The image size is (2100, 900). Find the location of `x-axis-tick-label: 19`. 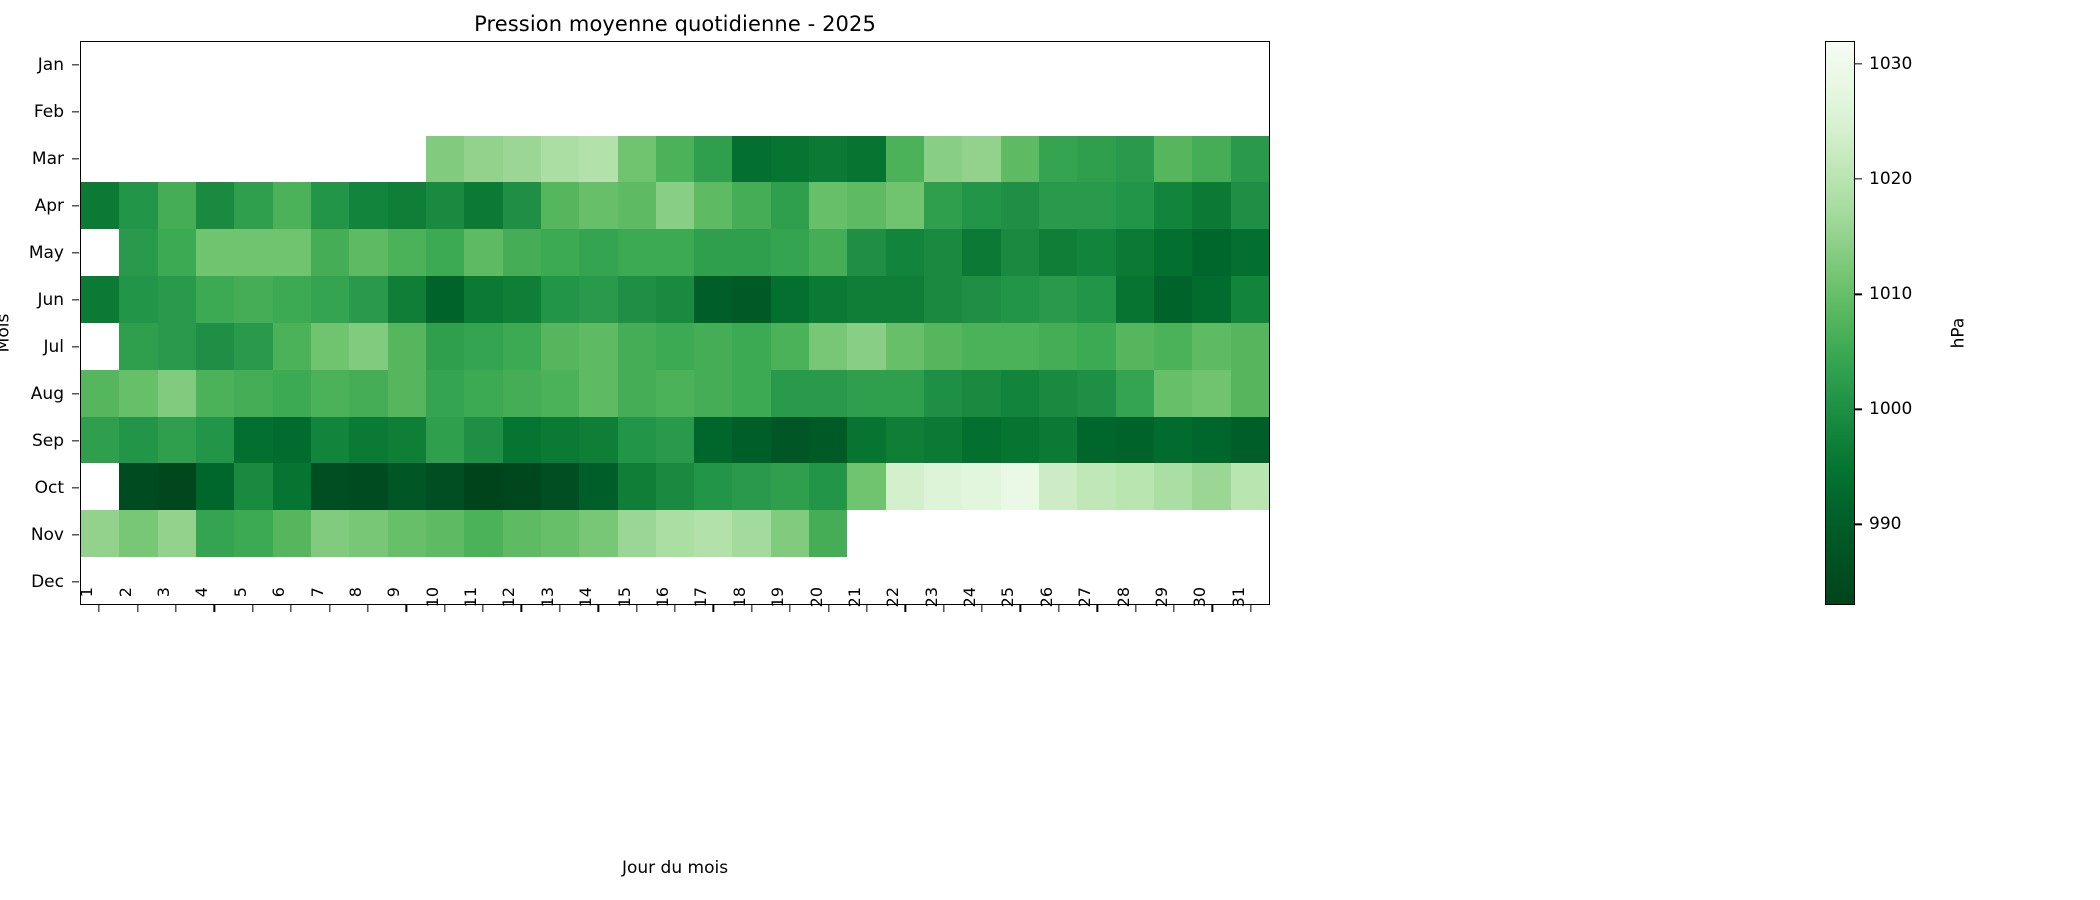

x-axis-tick-label: 19 is located at coordinates (778, 597).